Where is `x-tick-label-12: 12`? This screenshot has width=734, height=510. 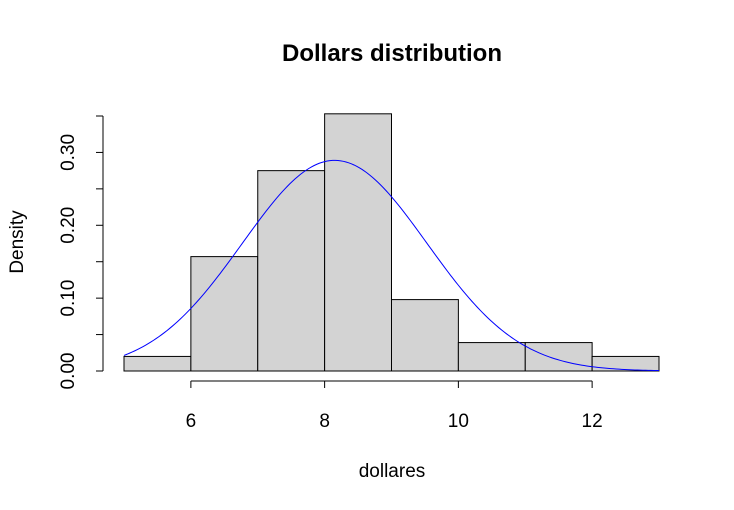
x-tick-label-12: 12 is located at coordinates (592, 421).